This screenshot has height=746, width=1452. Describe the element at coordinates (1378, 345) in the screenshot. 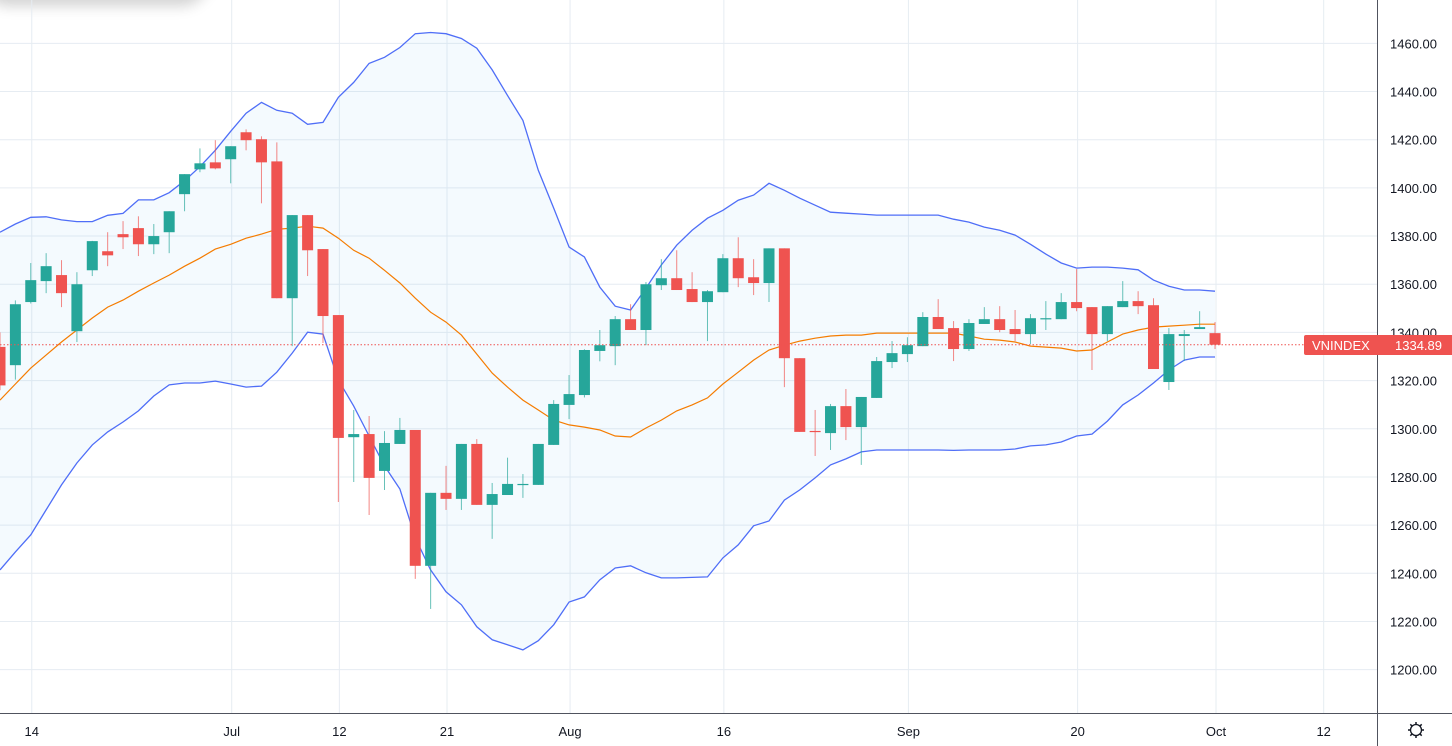

I see `last-price-label: VNINDEX 1334.89` at that location.